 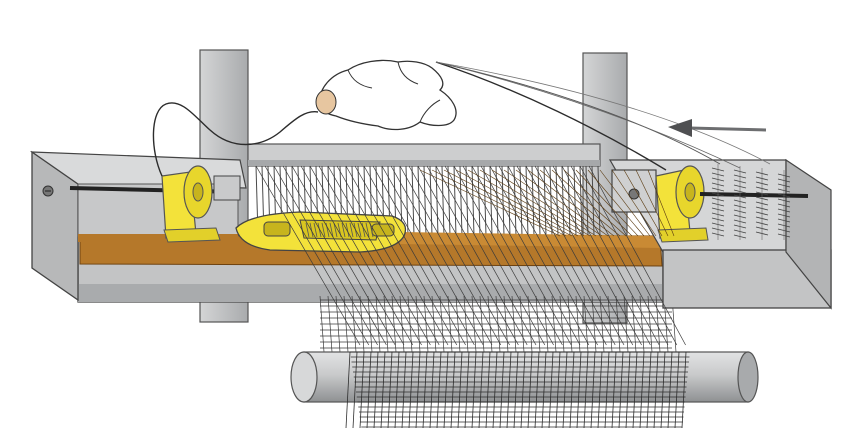 What do you see at coordinates (751, 202) in the screenshot?
I see `warp-springs` at bounding box center [751, 202].